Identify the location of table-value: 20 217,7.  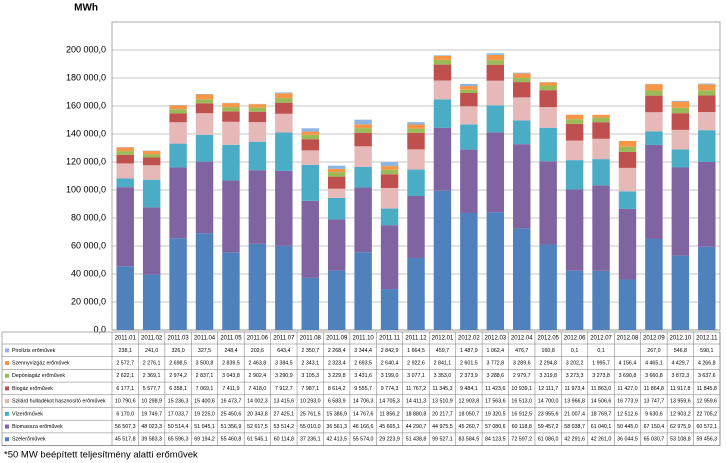
(442, 414).